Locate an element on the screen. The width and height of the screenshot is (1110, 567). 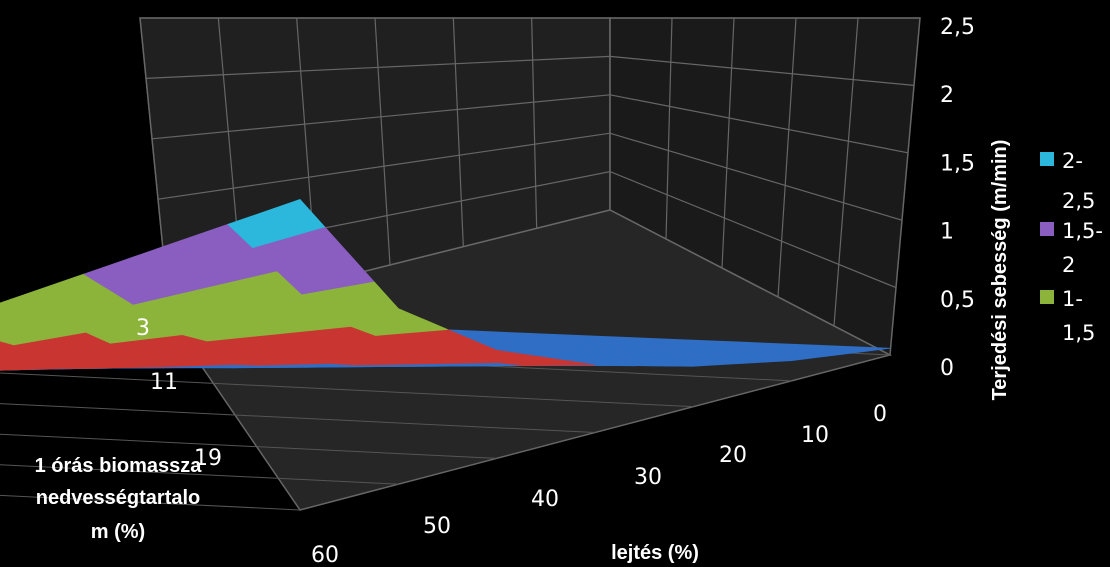
legend-swatch-1-1.5 is located at coordinates (1047, 297).